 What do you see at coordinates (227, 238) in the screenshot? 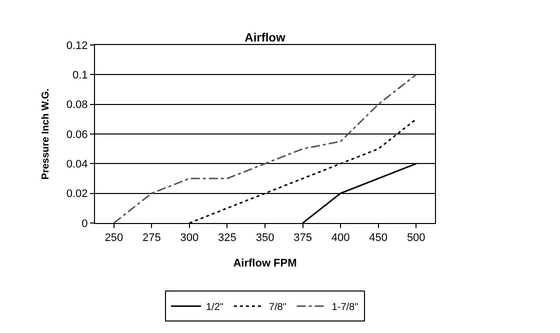
I see `x-tick-label: 325` at bounding box center [227, 238].